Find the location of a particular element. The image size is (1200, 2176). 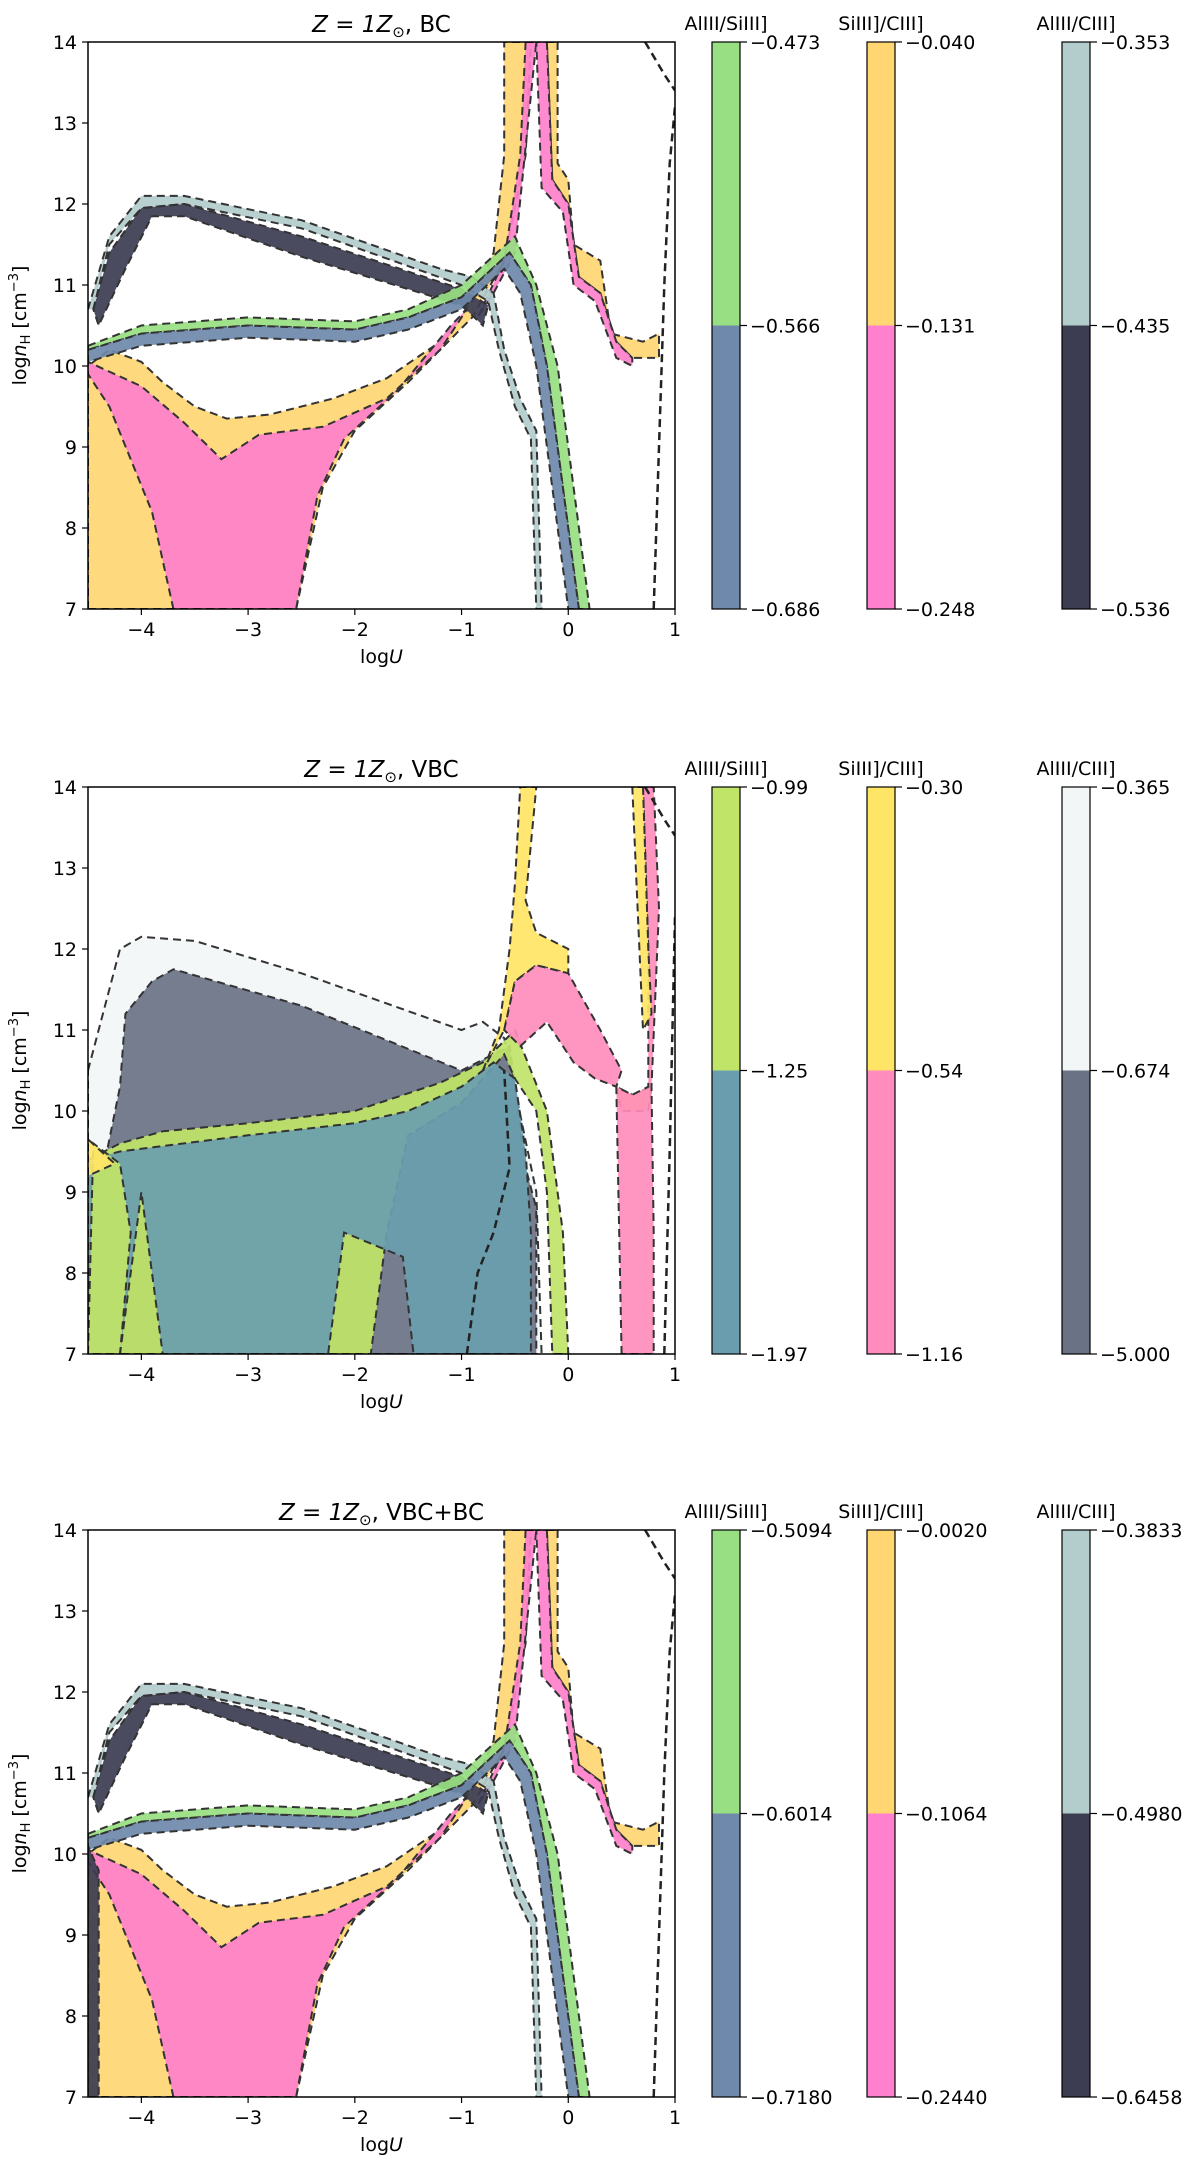

colorbar-tick-label: −0.7180 is located at coordinates (791, 2098).